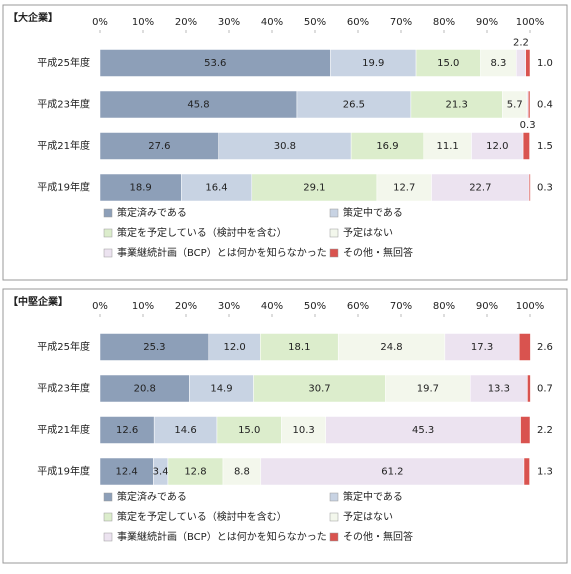 The height and width of the screenshot is (574, 571). I want to click on value-label: 22.7, so click(480, 188).